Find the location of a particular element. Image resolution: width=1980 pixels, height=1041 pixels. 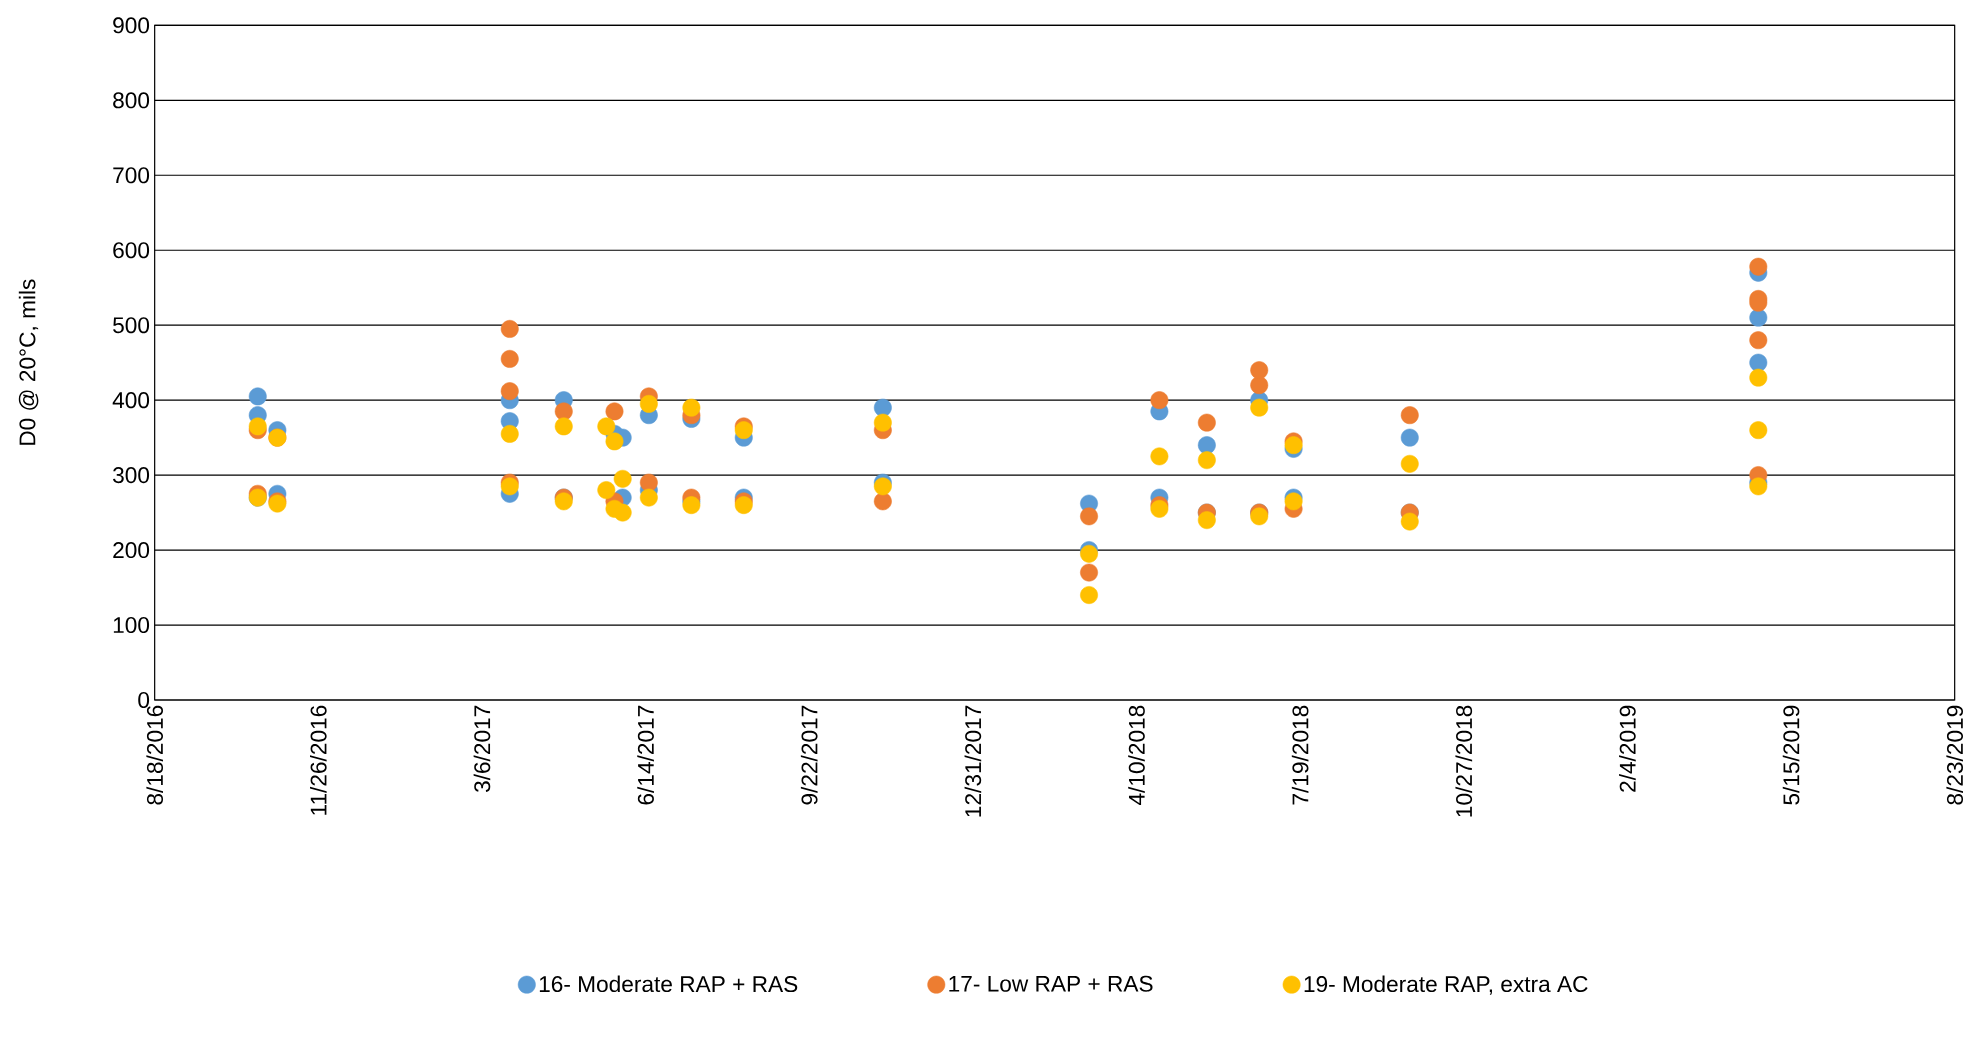

y-tick-label: 900 is located at coordinates (131, 25).